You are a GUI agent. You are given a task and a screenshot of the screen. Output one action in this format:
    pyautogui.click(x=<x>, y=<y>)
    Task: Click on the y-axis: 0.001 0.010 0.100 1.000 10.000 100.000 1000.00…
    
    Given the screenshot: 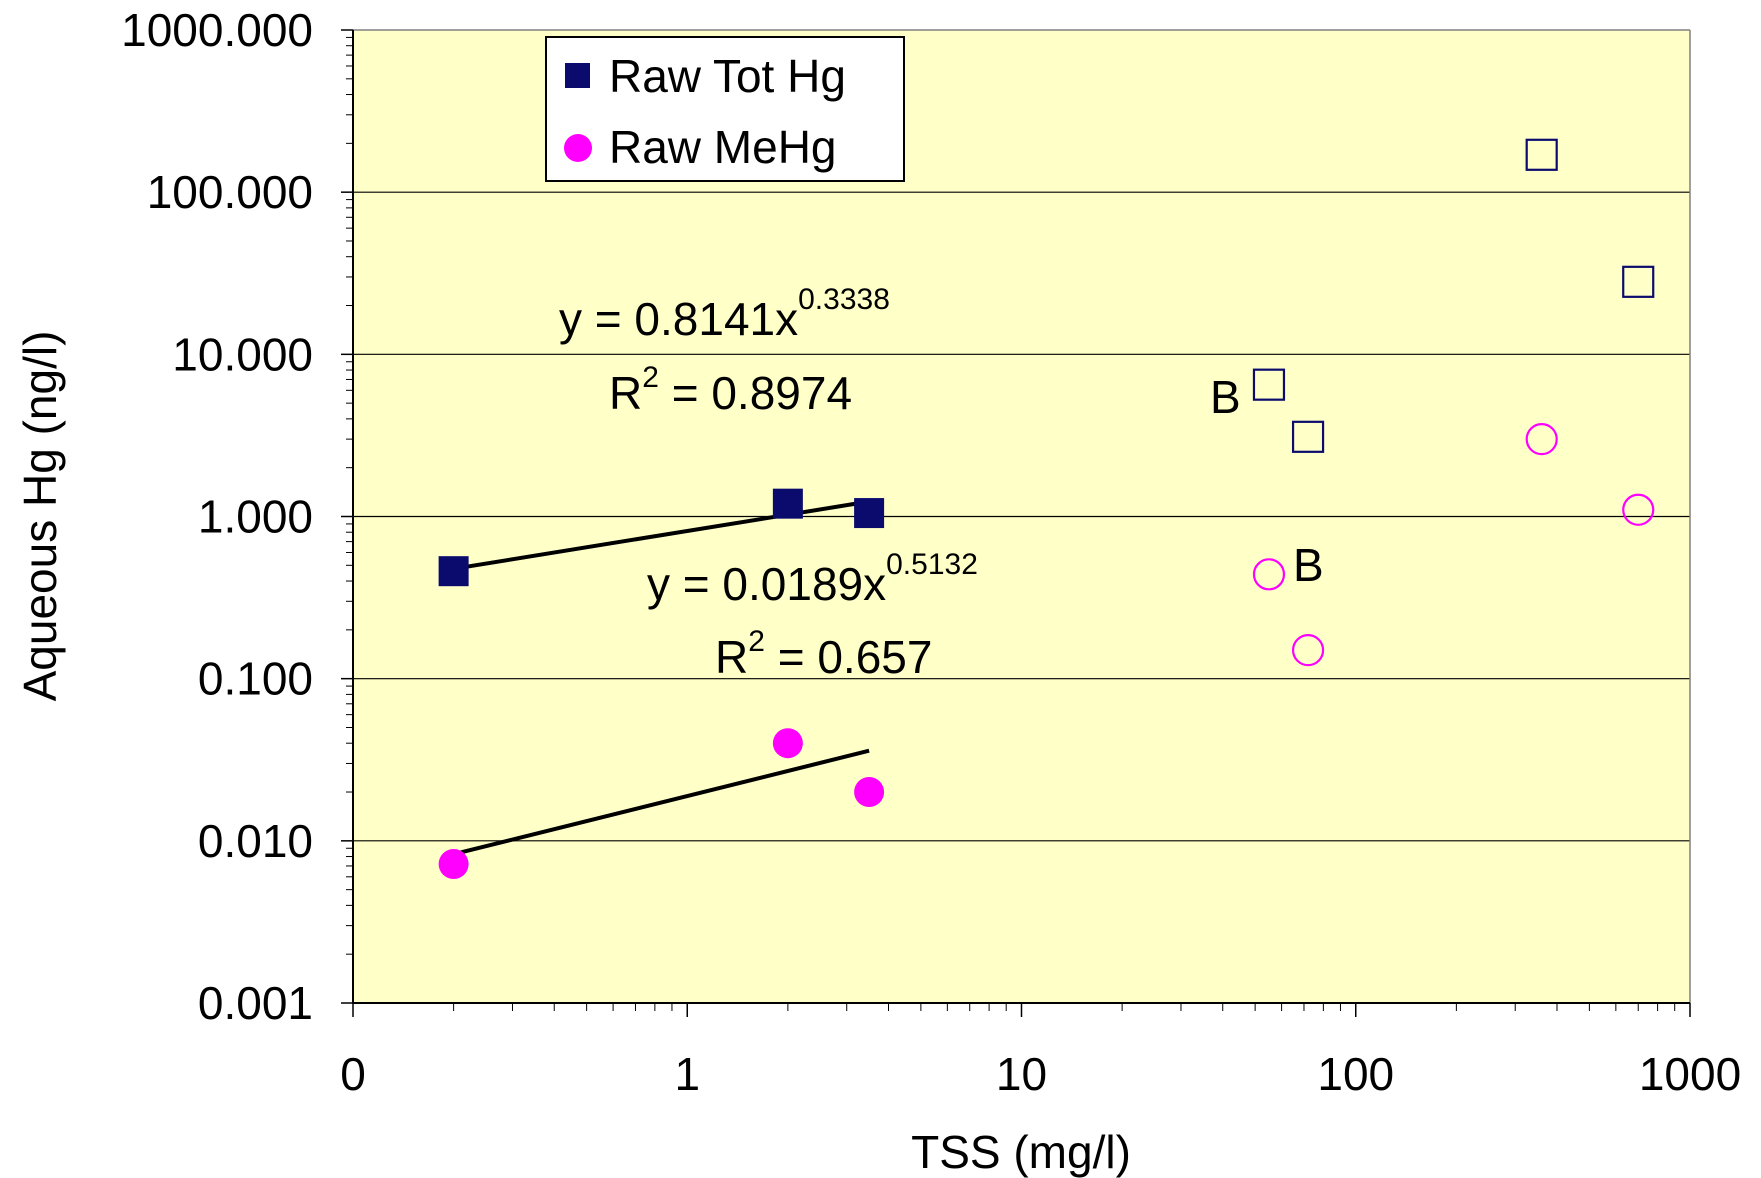 What is the action you would take?
    pyautogui.click(x=237, y=516)
    